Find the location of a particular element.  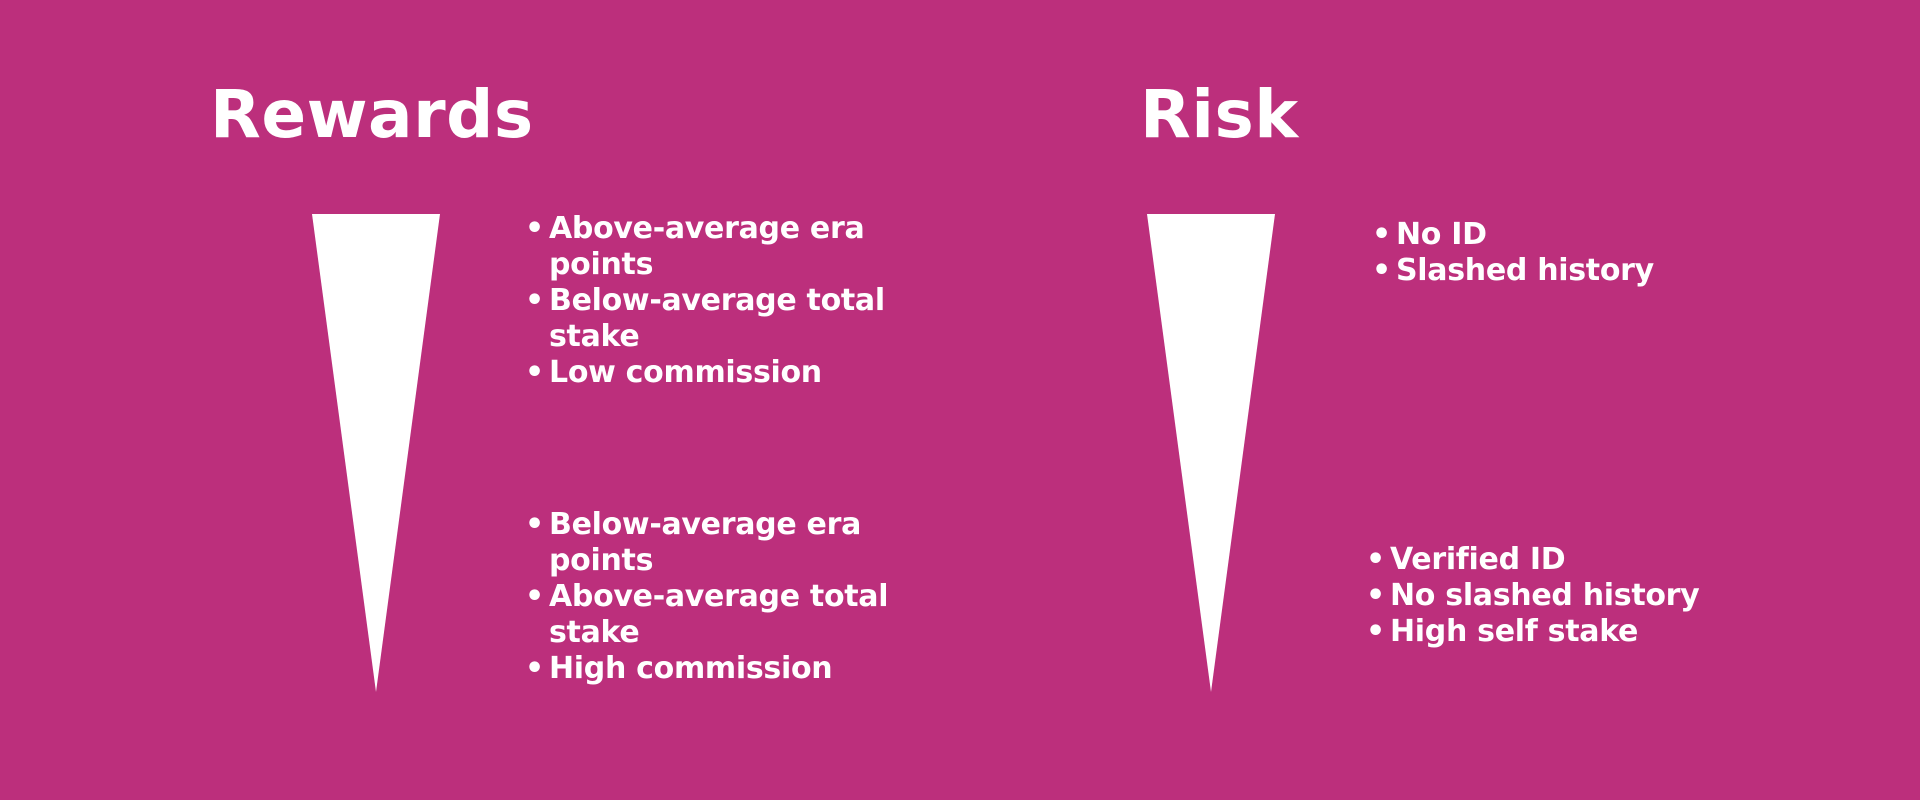

risk-high-list: No ID Slashed history is located at coordinates (1612, 253).